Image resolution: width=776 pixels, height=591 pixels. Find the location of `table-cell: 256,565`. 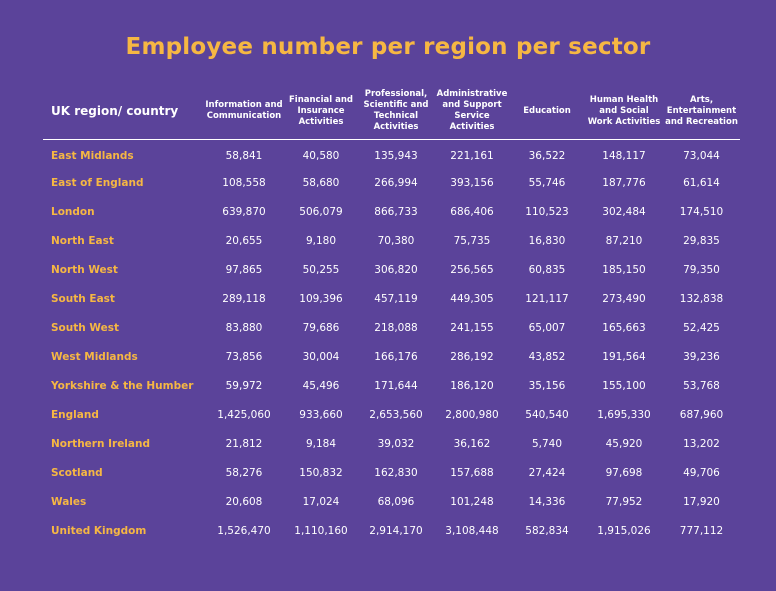

table-cell: 256,565 is located at coordinates (472, 270).